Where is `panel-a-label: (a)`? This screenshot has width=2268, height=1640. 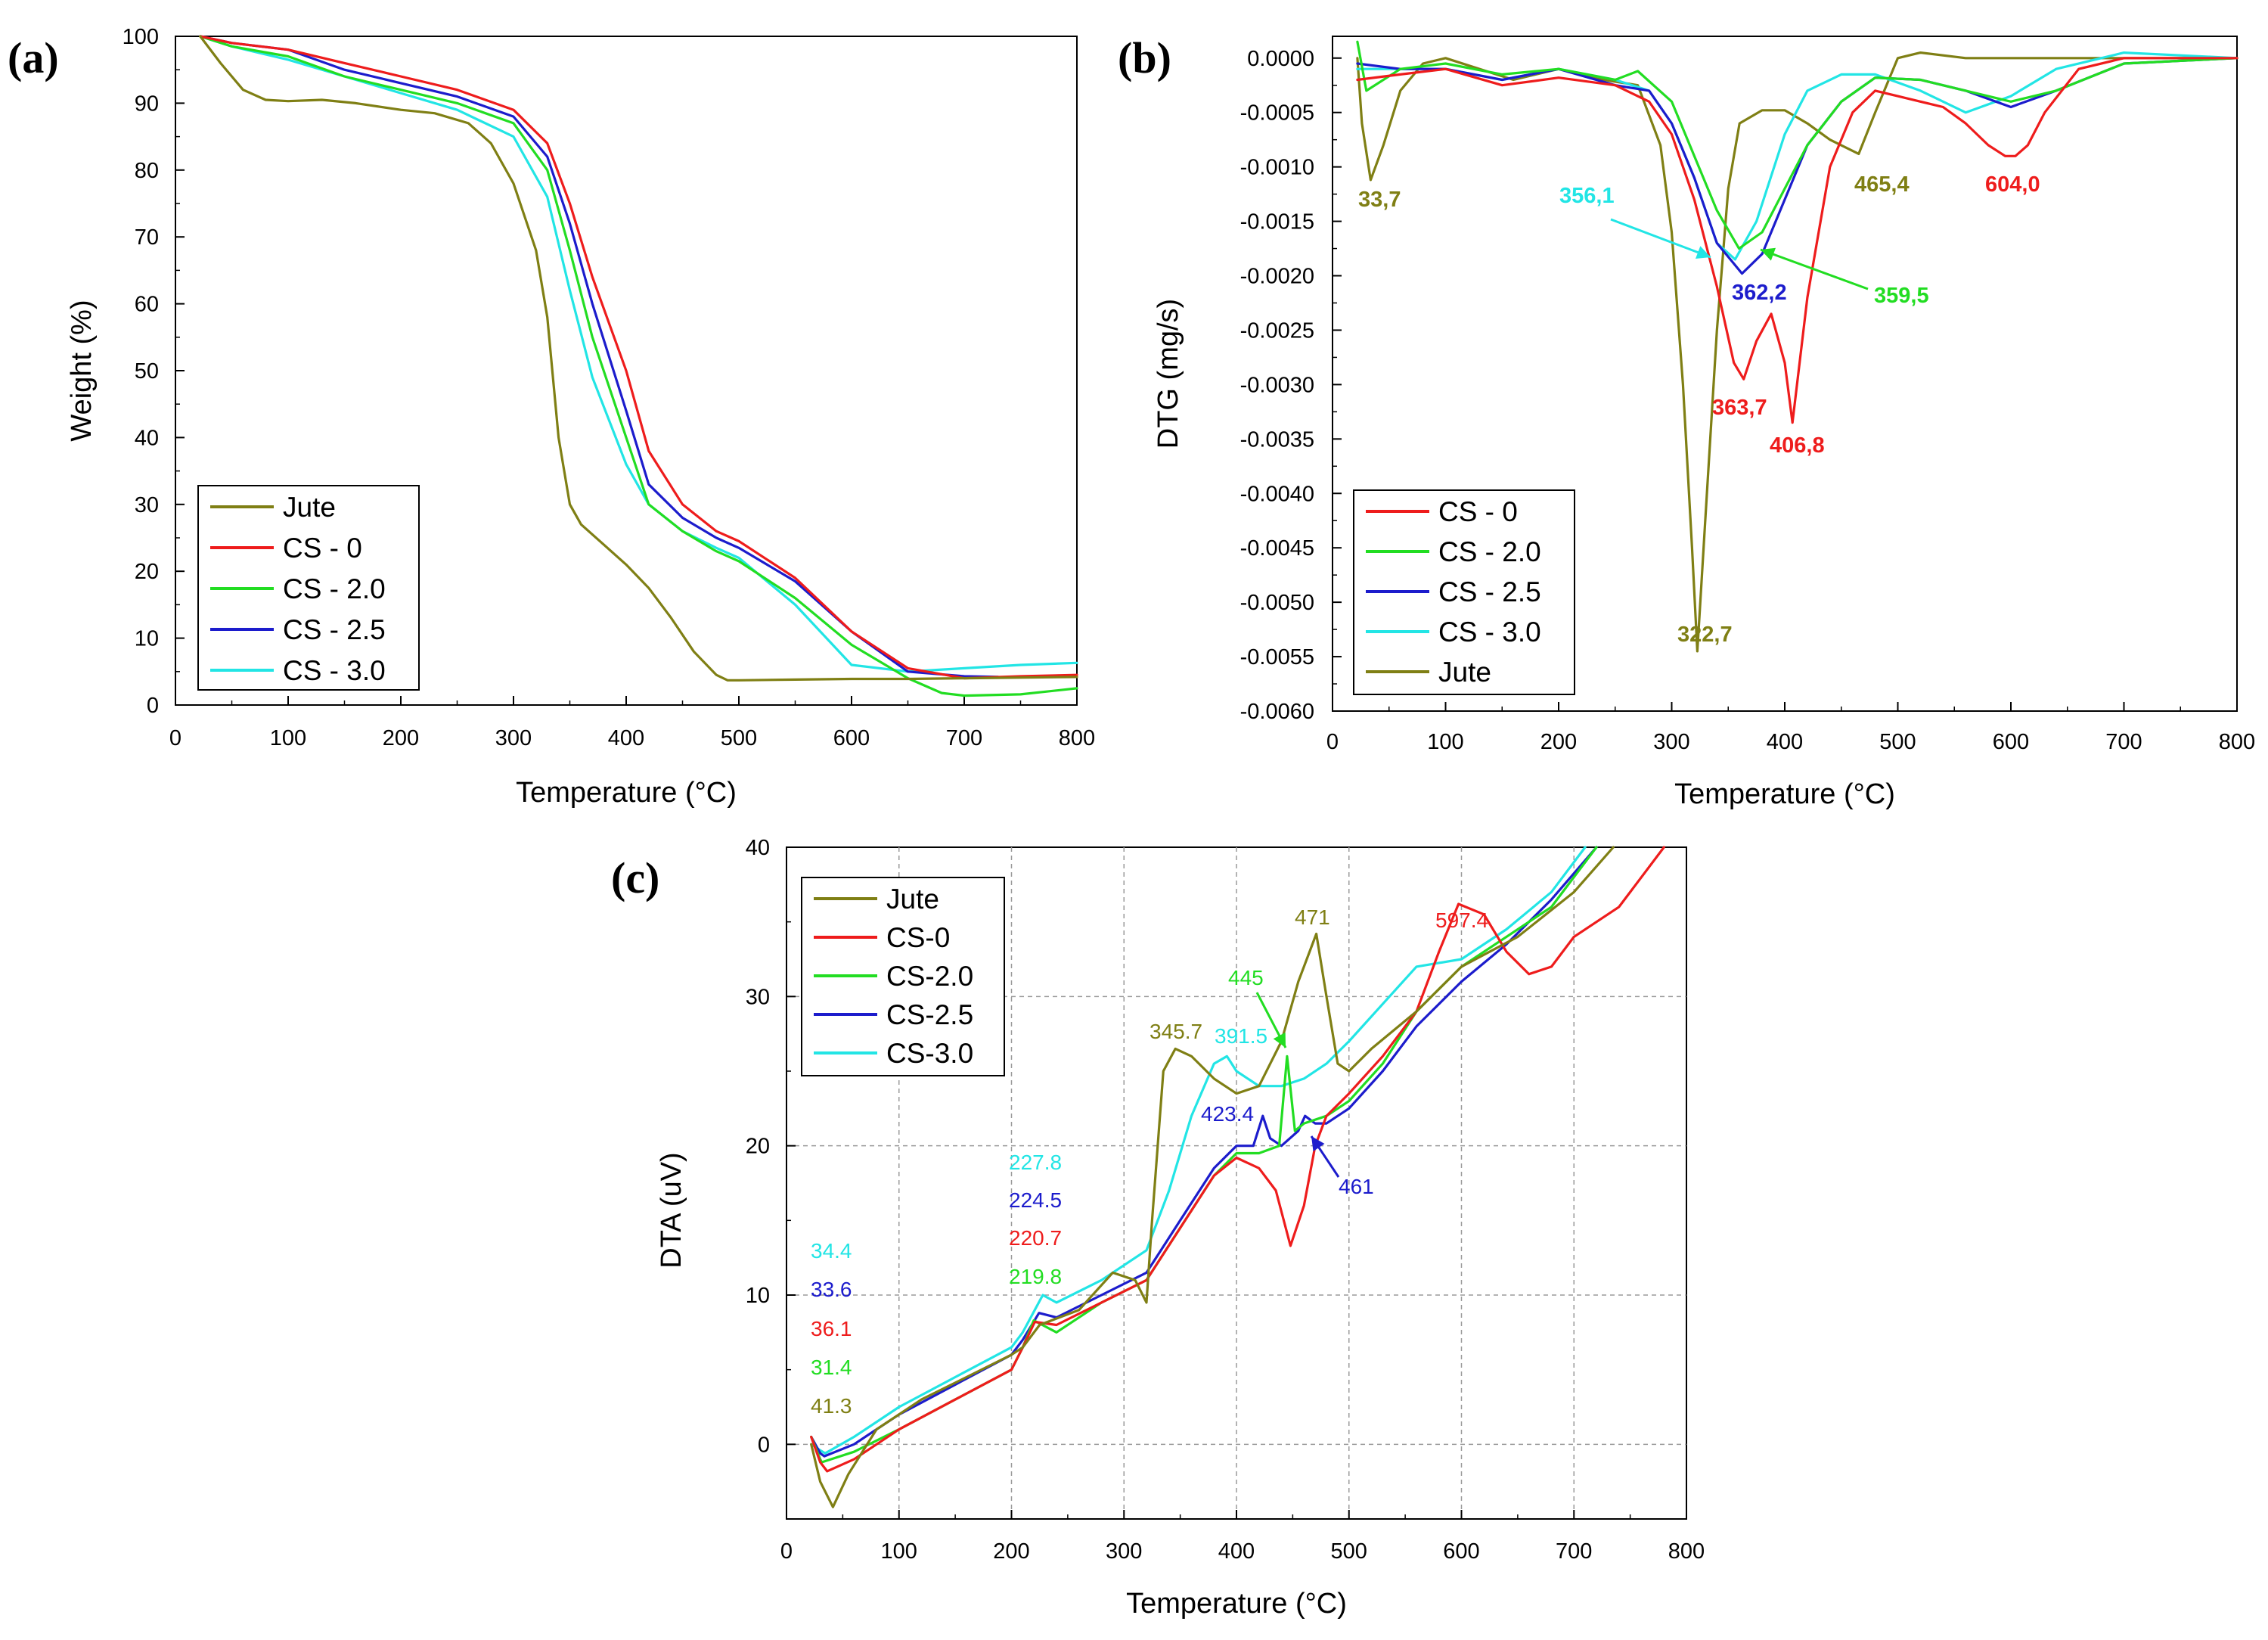 panel-a-label: (a) is located at coordinates (33, 57).